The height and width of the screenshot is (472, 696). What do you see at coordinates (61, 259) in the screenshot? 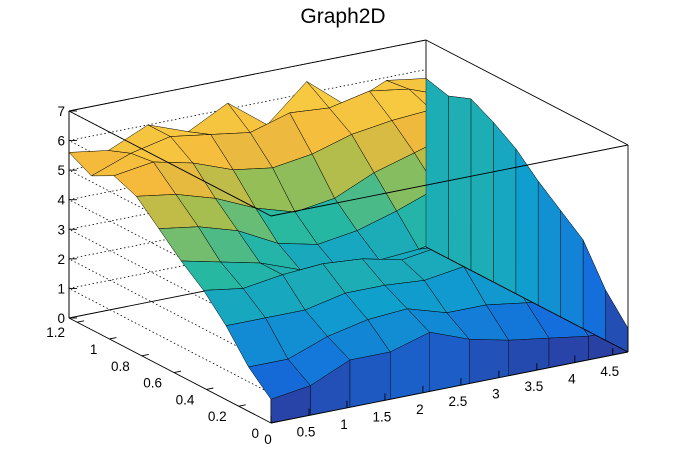
I see `z-tick-label: 2` at bounding box center [61, 259].